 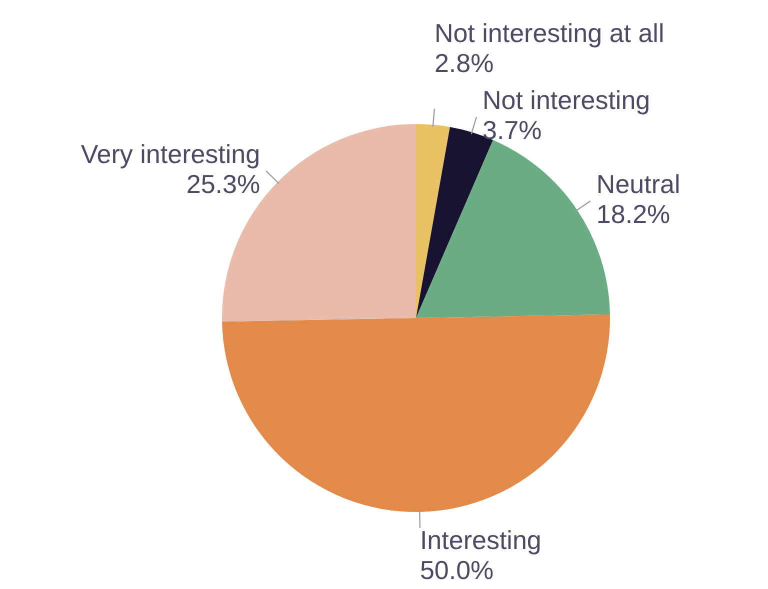 What do you see at coordinates (170, 154) in the screenshot?
I see `slice-label: Very interesting` at bounding box center [170, 154].